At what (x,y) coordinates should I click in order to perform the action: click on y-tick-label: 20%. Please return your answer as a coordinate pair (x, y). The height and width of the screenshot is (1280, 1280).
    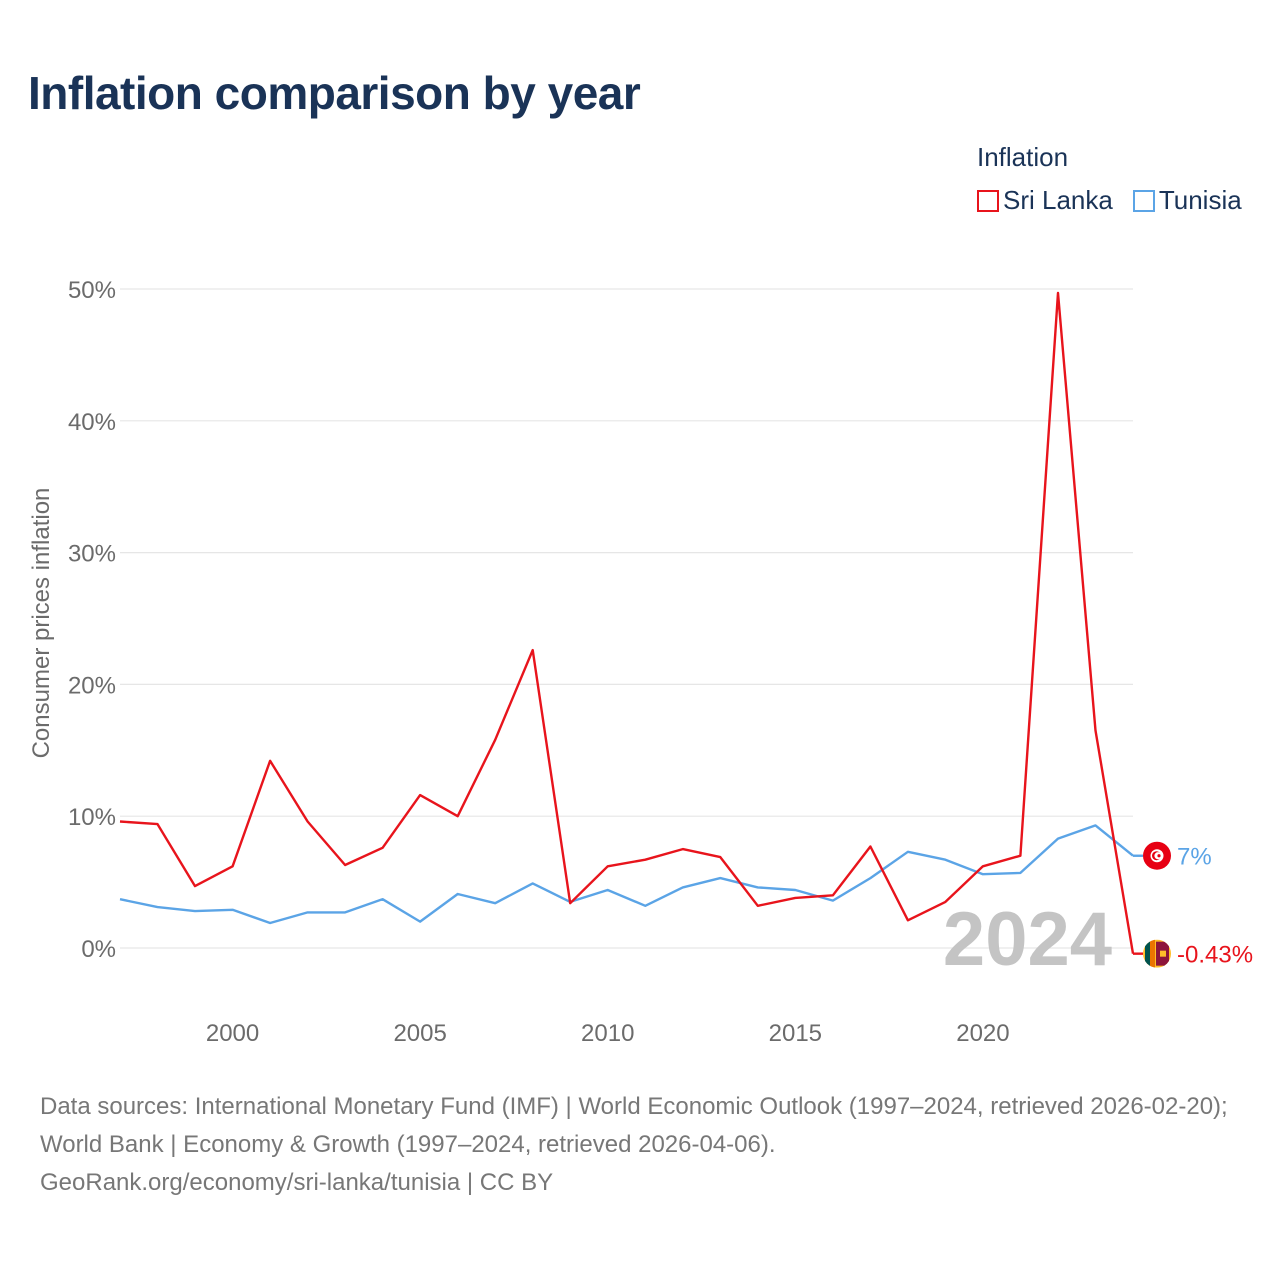
    Looking at the image, I should click on (92, 685).